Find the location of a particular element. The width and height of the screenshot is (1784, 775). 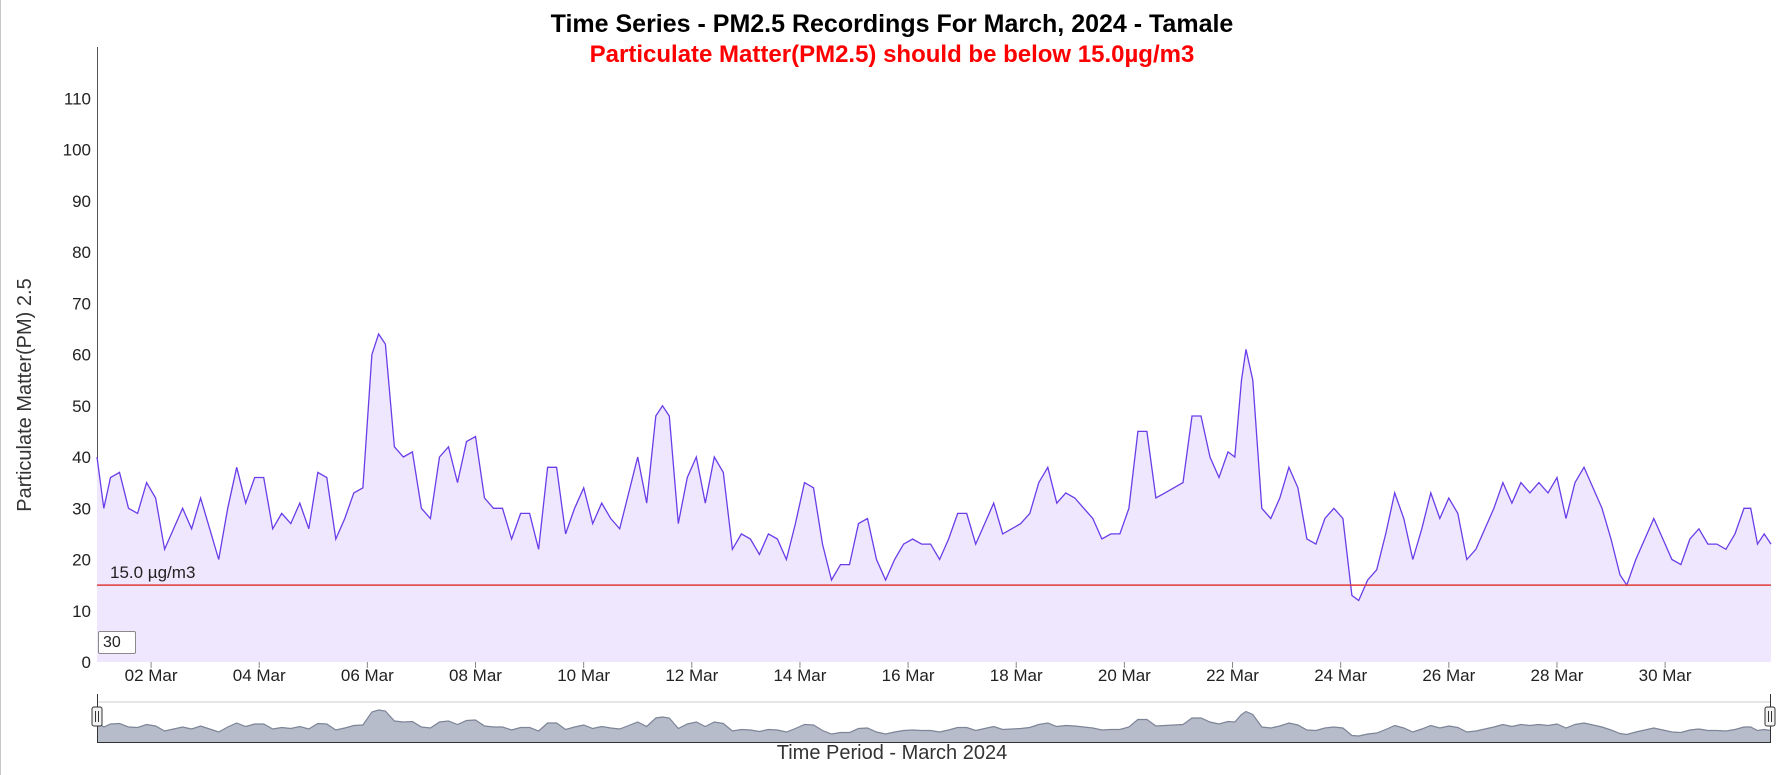

x-tick-label: 22 Mar is located at coordinates (1232, 675).